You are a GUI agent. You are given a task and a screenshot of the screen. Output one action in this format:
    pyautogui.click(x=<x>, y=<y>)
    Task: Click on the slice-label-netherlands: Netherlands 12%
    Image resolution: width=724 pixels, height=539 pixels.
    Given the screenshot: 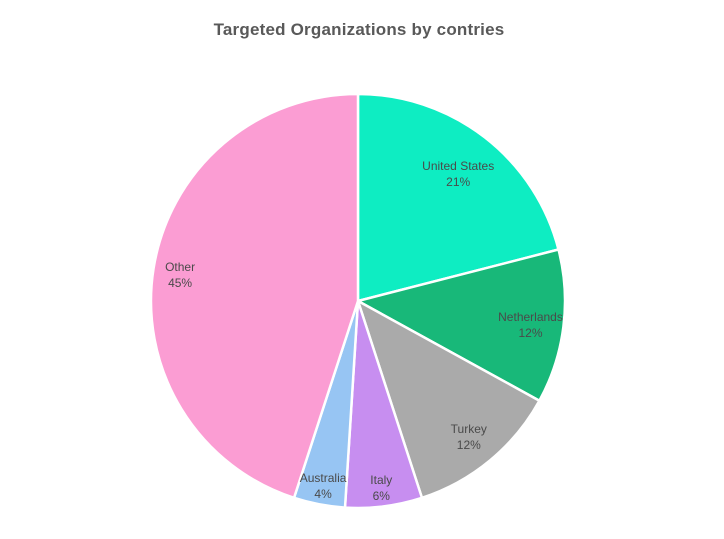 What is the action you would take?
    pyautogui.click(x=530, y=325)
    